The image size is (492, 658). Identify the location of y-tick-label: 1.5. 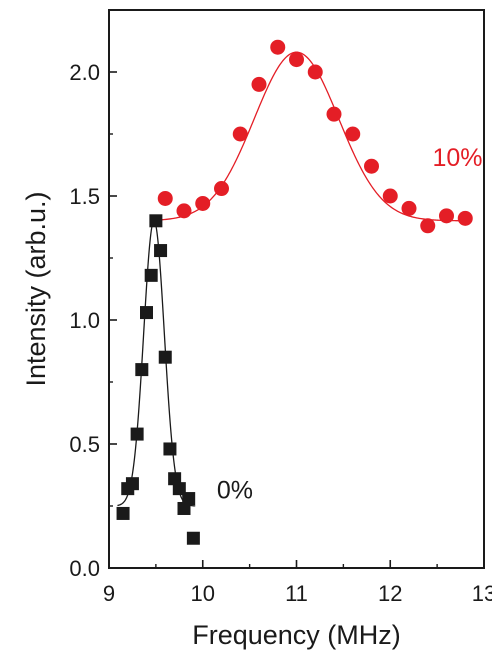
(84, 196).